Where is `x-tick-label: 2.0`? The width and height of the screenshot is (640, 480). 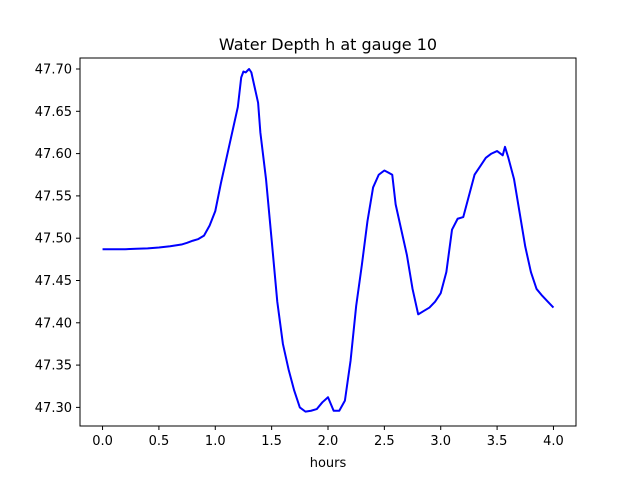
x-tick-label: 2.0 is located at coordinates (328, 441).